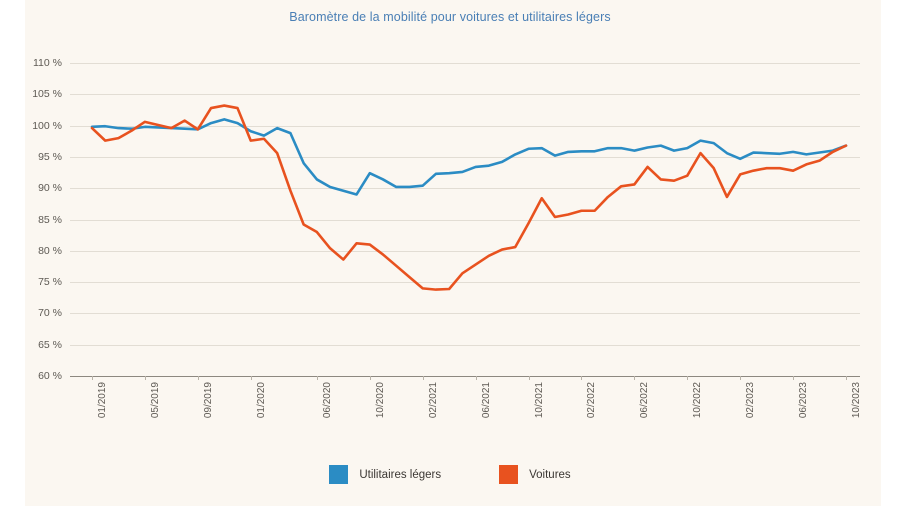 The height and width of the screenshot is (506, 900). I want to click on x-axis-tick-label: 10/2020, so click(380, 400).